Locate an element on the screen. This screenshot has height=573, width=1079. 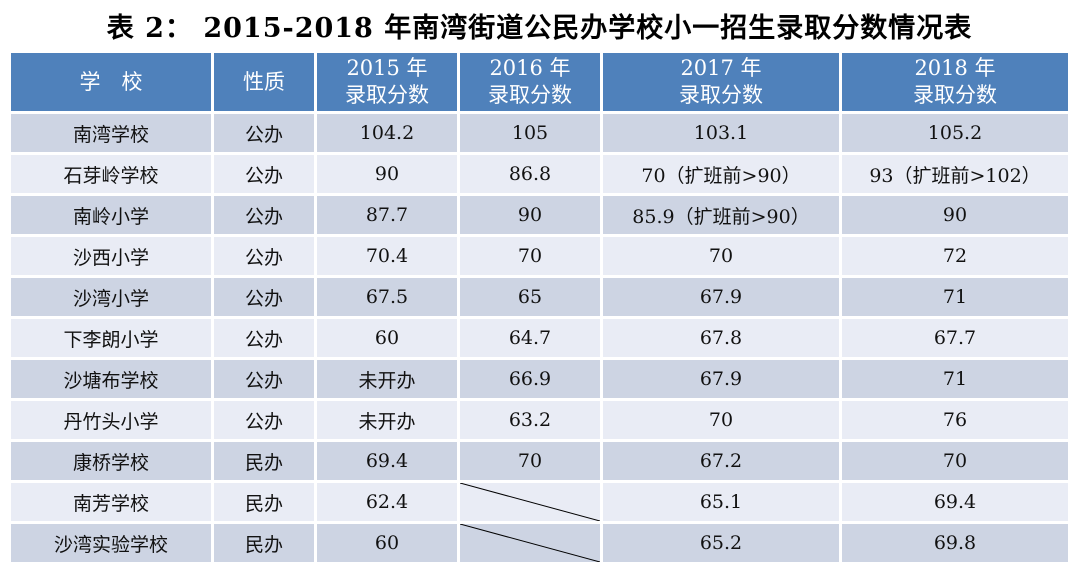
score-cell: 103.1 is located at coordinates (721, 133).